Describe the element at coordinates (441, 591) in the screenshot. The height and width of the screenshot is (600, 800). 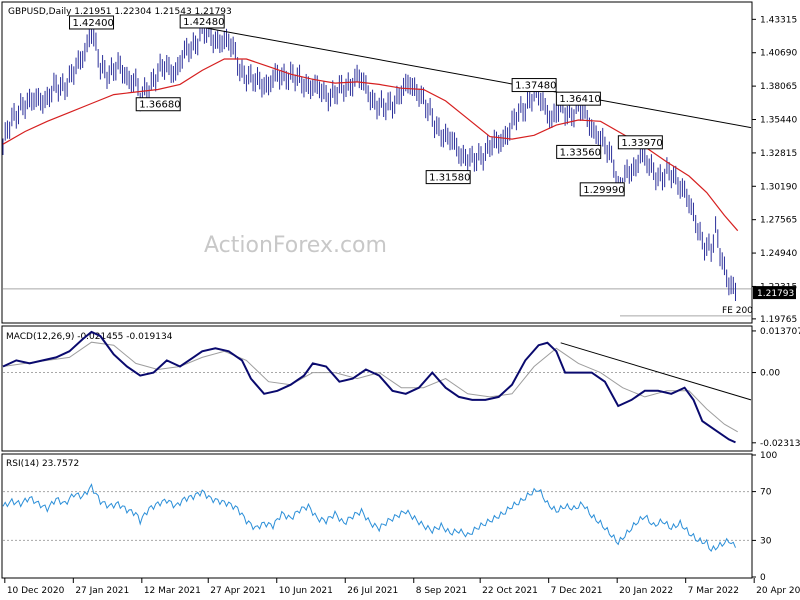
I see `x-tick-label: 8 Sep 2021` at that location.